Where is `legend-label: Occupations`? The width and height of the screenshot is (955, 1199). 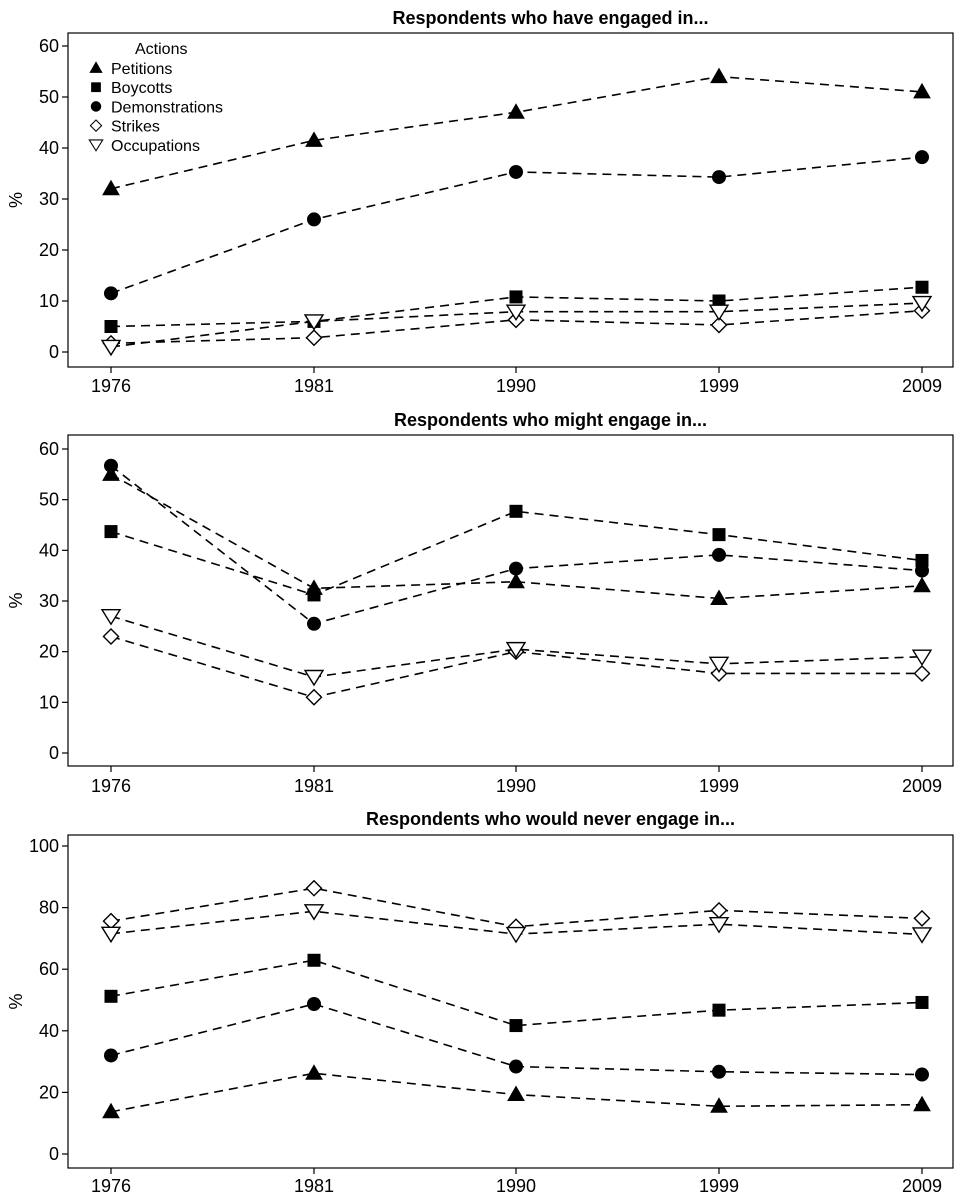 legend-label: Occupations is located at coordinates (155, 146).